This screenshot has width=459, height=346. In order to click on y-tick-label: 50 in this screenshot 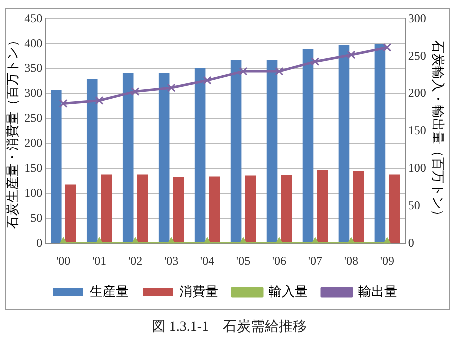, I will do `click(36, 217)`.